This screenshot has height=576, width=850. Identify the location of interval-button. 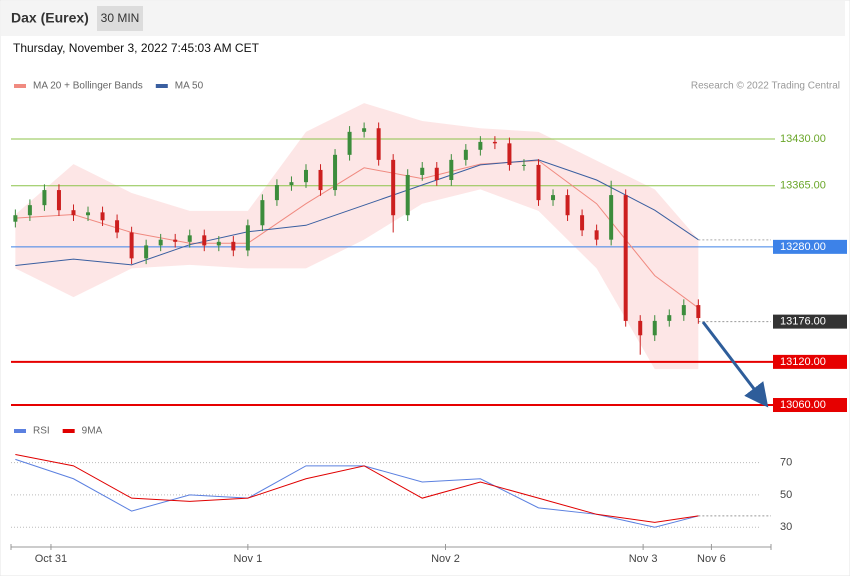
(120, 18).